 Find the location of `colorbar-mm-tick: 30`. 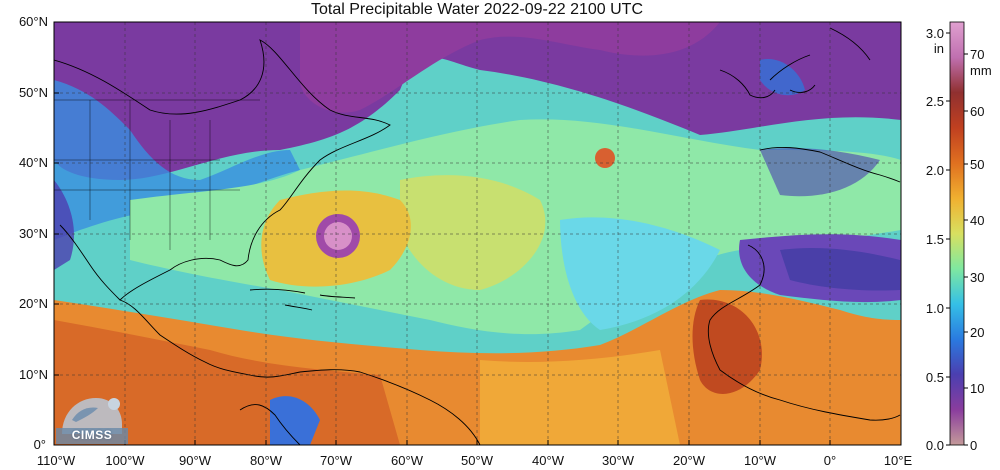

colorbar-mm-tick: 30 is located at coordinates (977, 277).